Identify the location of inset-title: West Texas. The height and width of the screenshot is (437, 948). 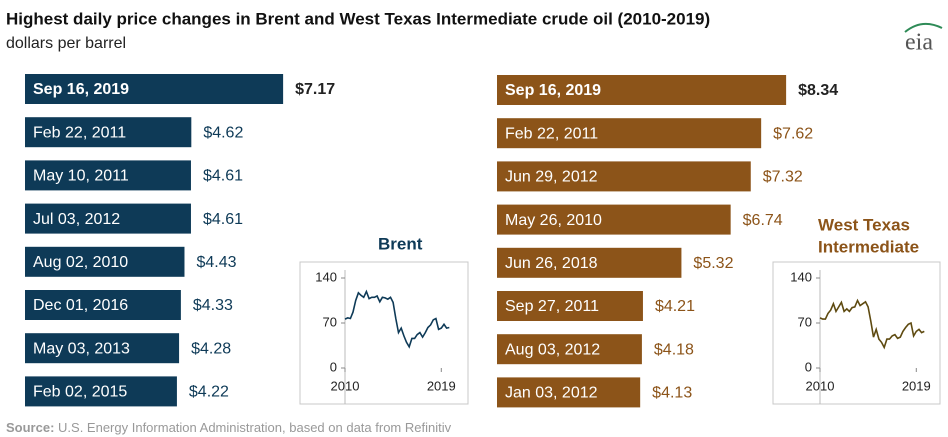
(864, 224).